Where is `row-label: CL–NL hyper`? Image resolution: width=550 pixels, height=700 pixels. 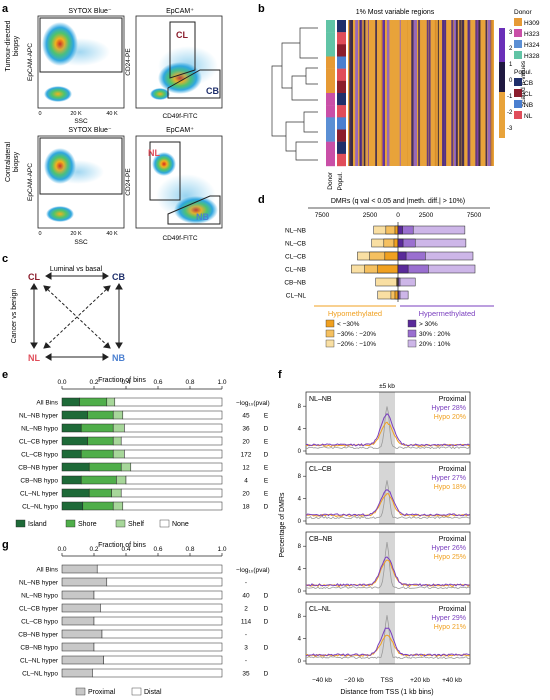 row-label: CL–NL hyper is located at coordinates (39, 494).